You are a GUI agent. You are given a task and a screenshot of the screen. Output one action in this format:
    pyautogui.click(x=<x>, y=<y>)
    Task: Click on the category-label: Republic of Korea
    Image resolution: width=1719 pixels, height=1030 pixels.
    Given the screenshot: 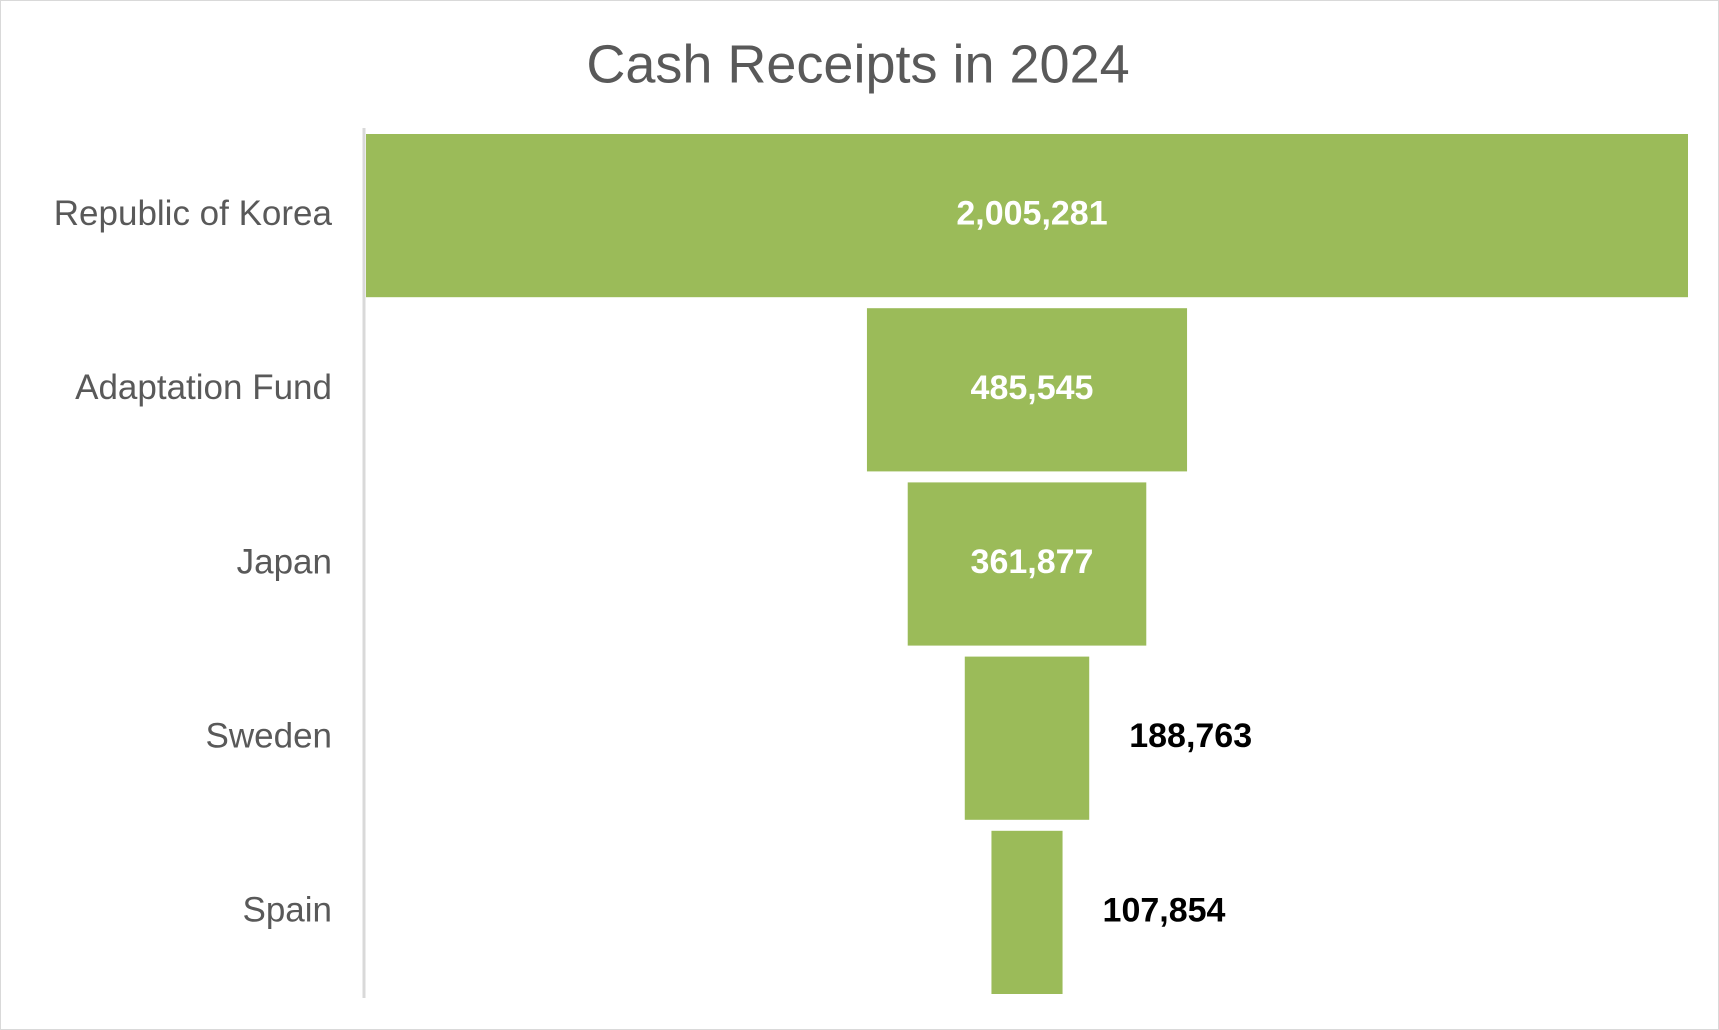 What is the action you would take?
    pyautogui.click(x=193, y=213)
    